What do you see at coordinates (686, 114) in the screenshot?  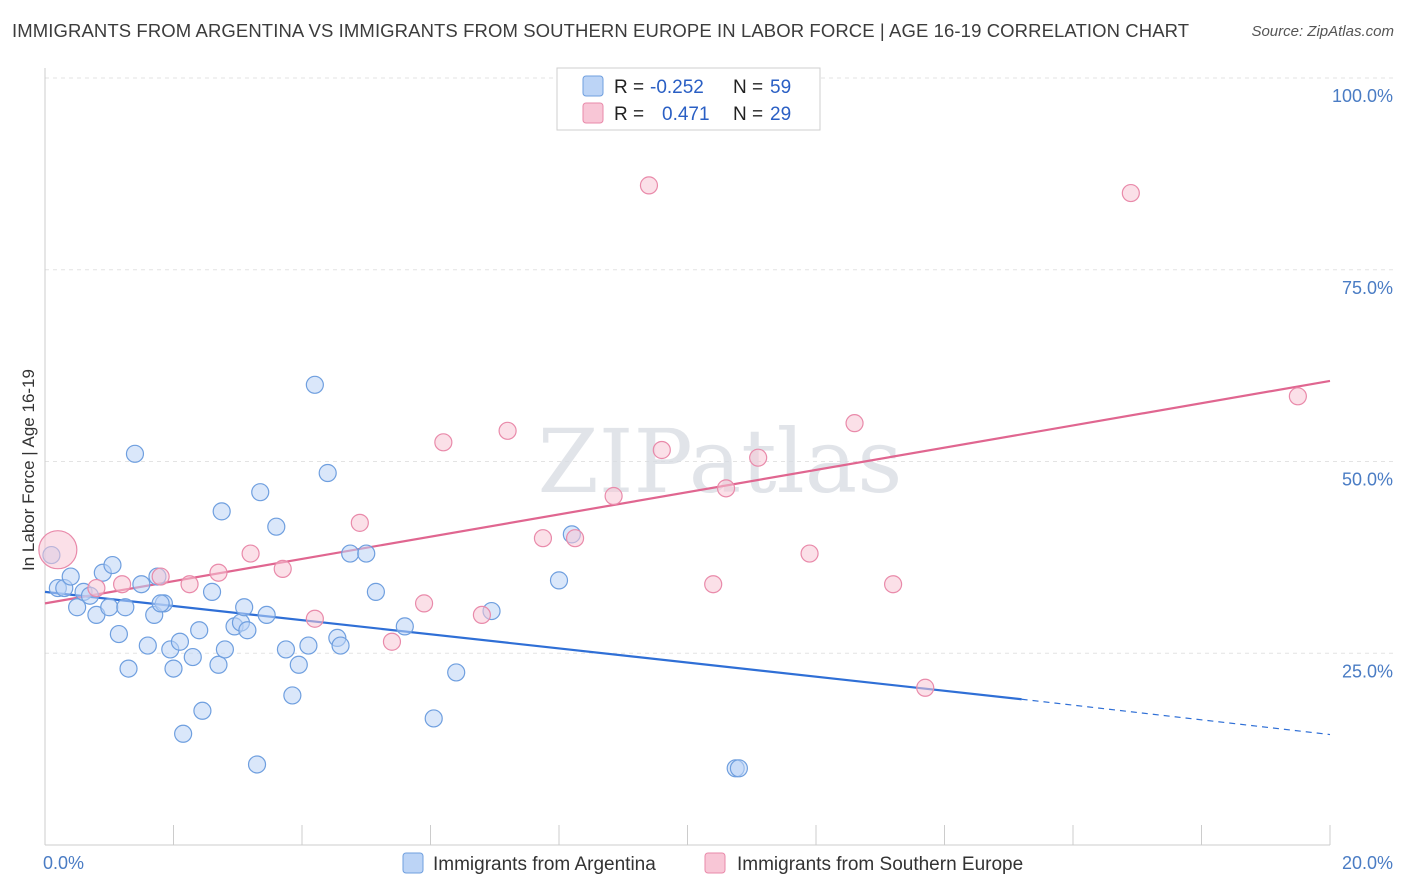 I see `legend-r-value-2: 0.471` at bounding box center [686, 114].